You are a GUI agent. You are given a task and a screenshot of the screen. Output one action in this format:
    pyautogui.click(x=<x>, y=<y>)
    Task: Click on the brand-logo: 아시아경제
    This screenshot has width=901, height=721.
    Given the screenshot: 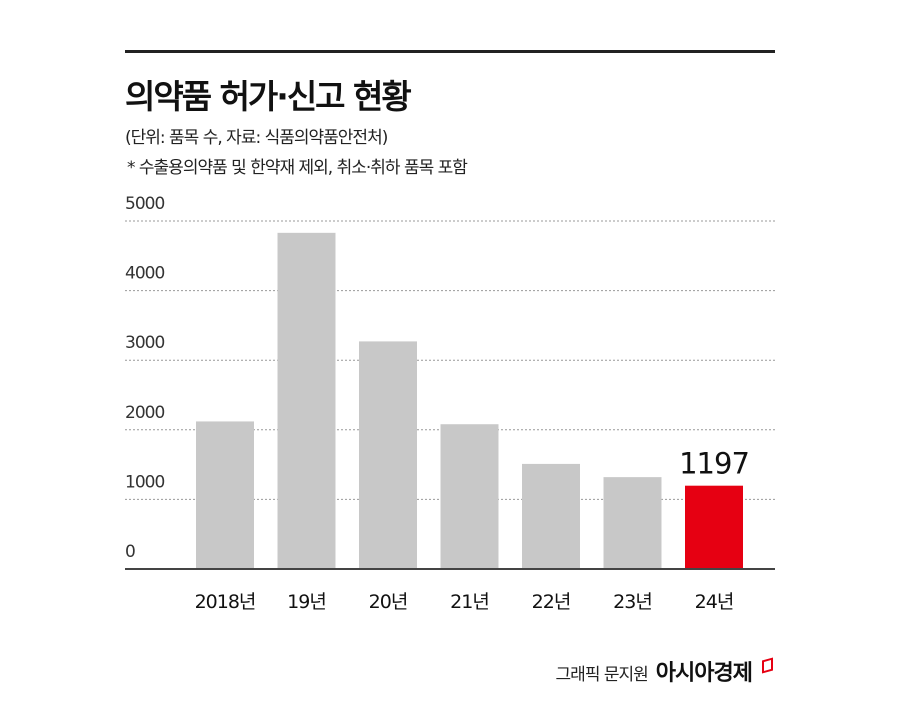 What is the action you would take?
    pyautogui.click(x=704, y=673)
    